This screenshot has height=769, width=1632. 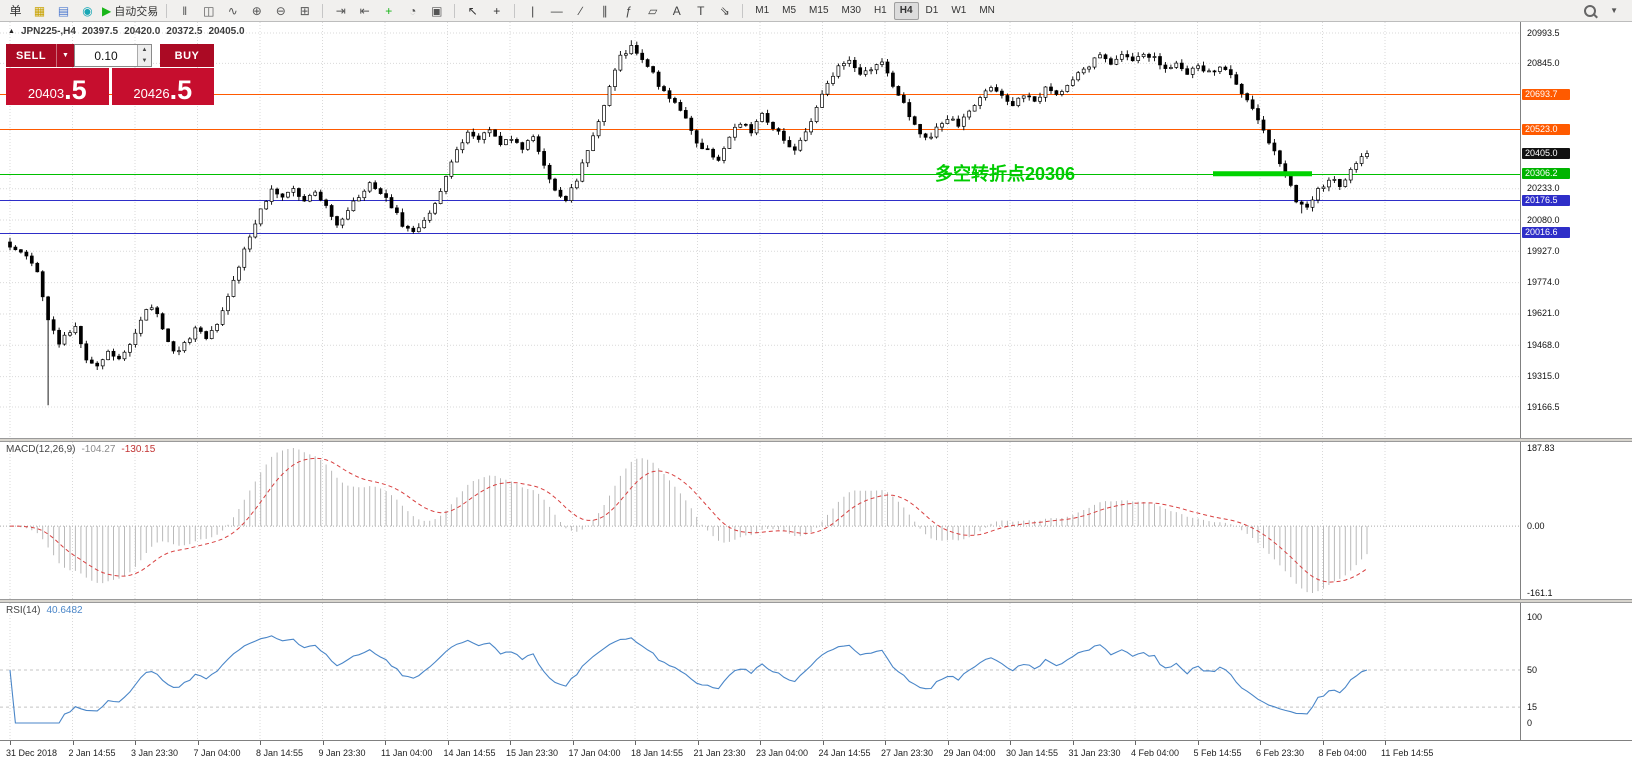 I want to click on vertical-line-button: |, so click(x=532, y=11).